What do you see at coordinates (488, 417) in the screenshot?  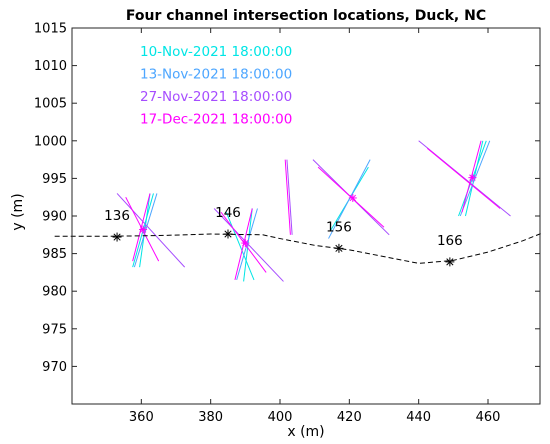 I see `x-tick-label: 460` at bounding box center [488, 417].